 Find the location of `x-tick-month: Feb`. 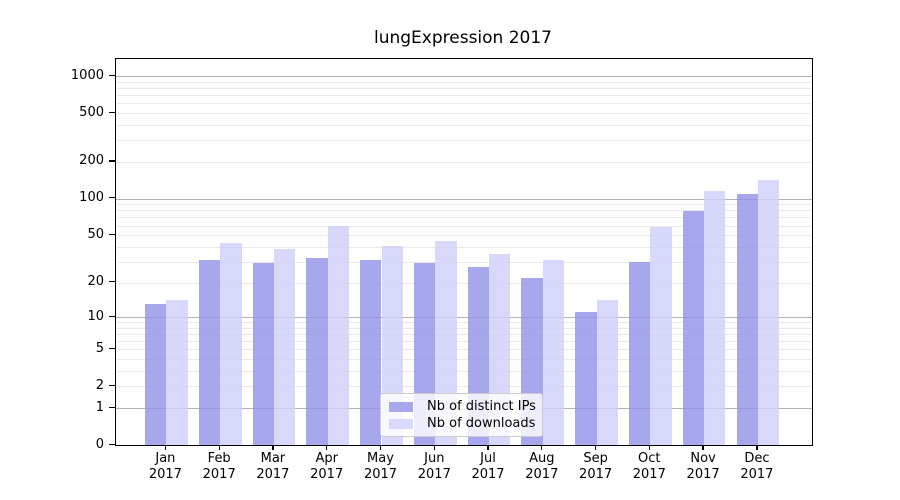

x-tick-month: Feb is located at coordinates (219, 458).